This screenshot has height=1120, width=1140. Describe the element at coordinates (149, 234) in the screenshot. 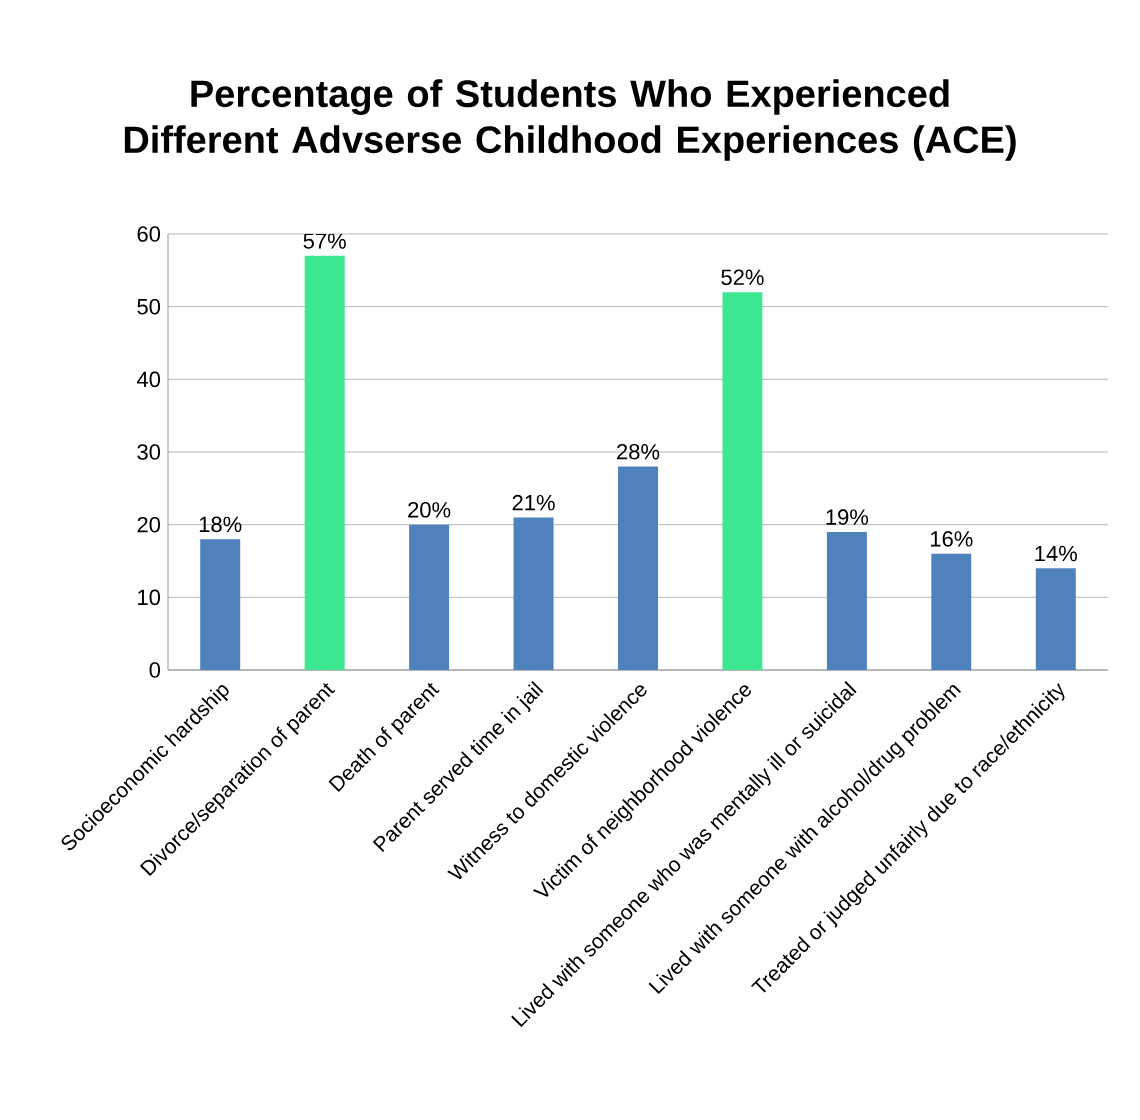

I see `y-tick-label: 60` at that location.